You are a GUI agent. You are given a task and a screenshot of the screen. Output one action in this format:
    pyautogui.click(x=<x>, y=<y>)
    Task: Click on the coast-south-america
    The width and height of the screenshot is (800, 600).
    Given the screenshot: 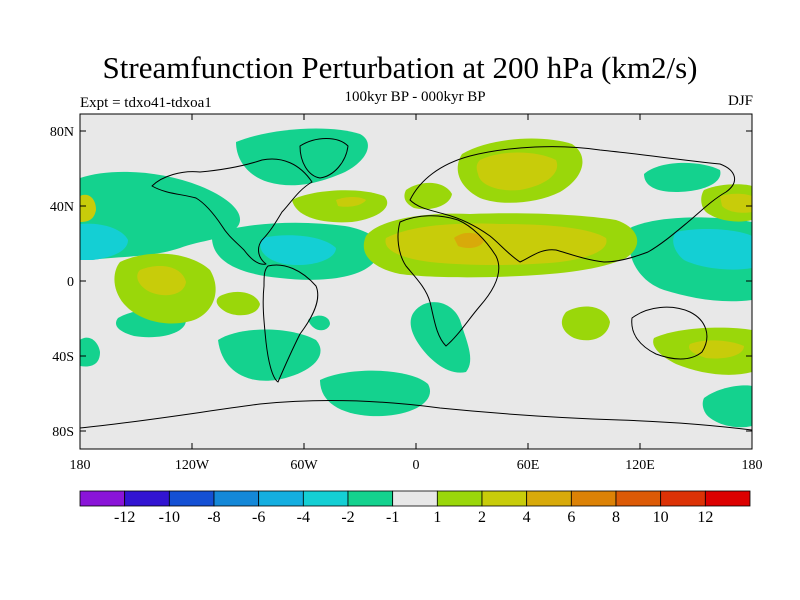 What is the action you would take?
    pyautogui.click(x=290, y=323)
    